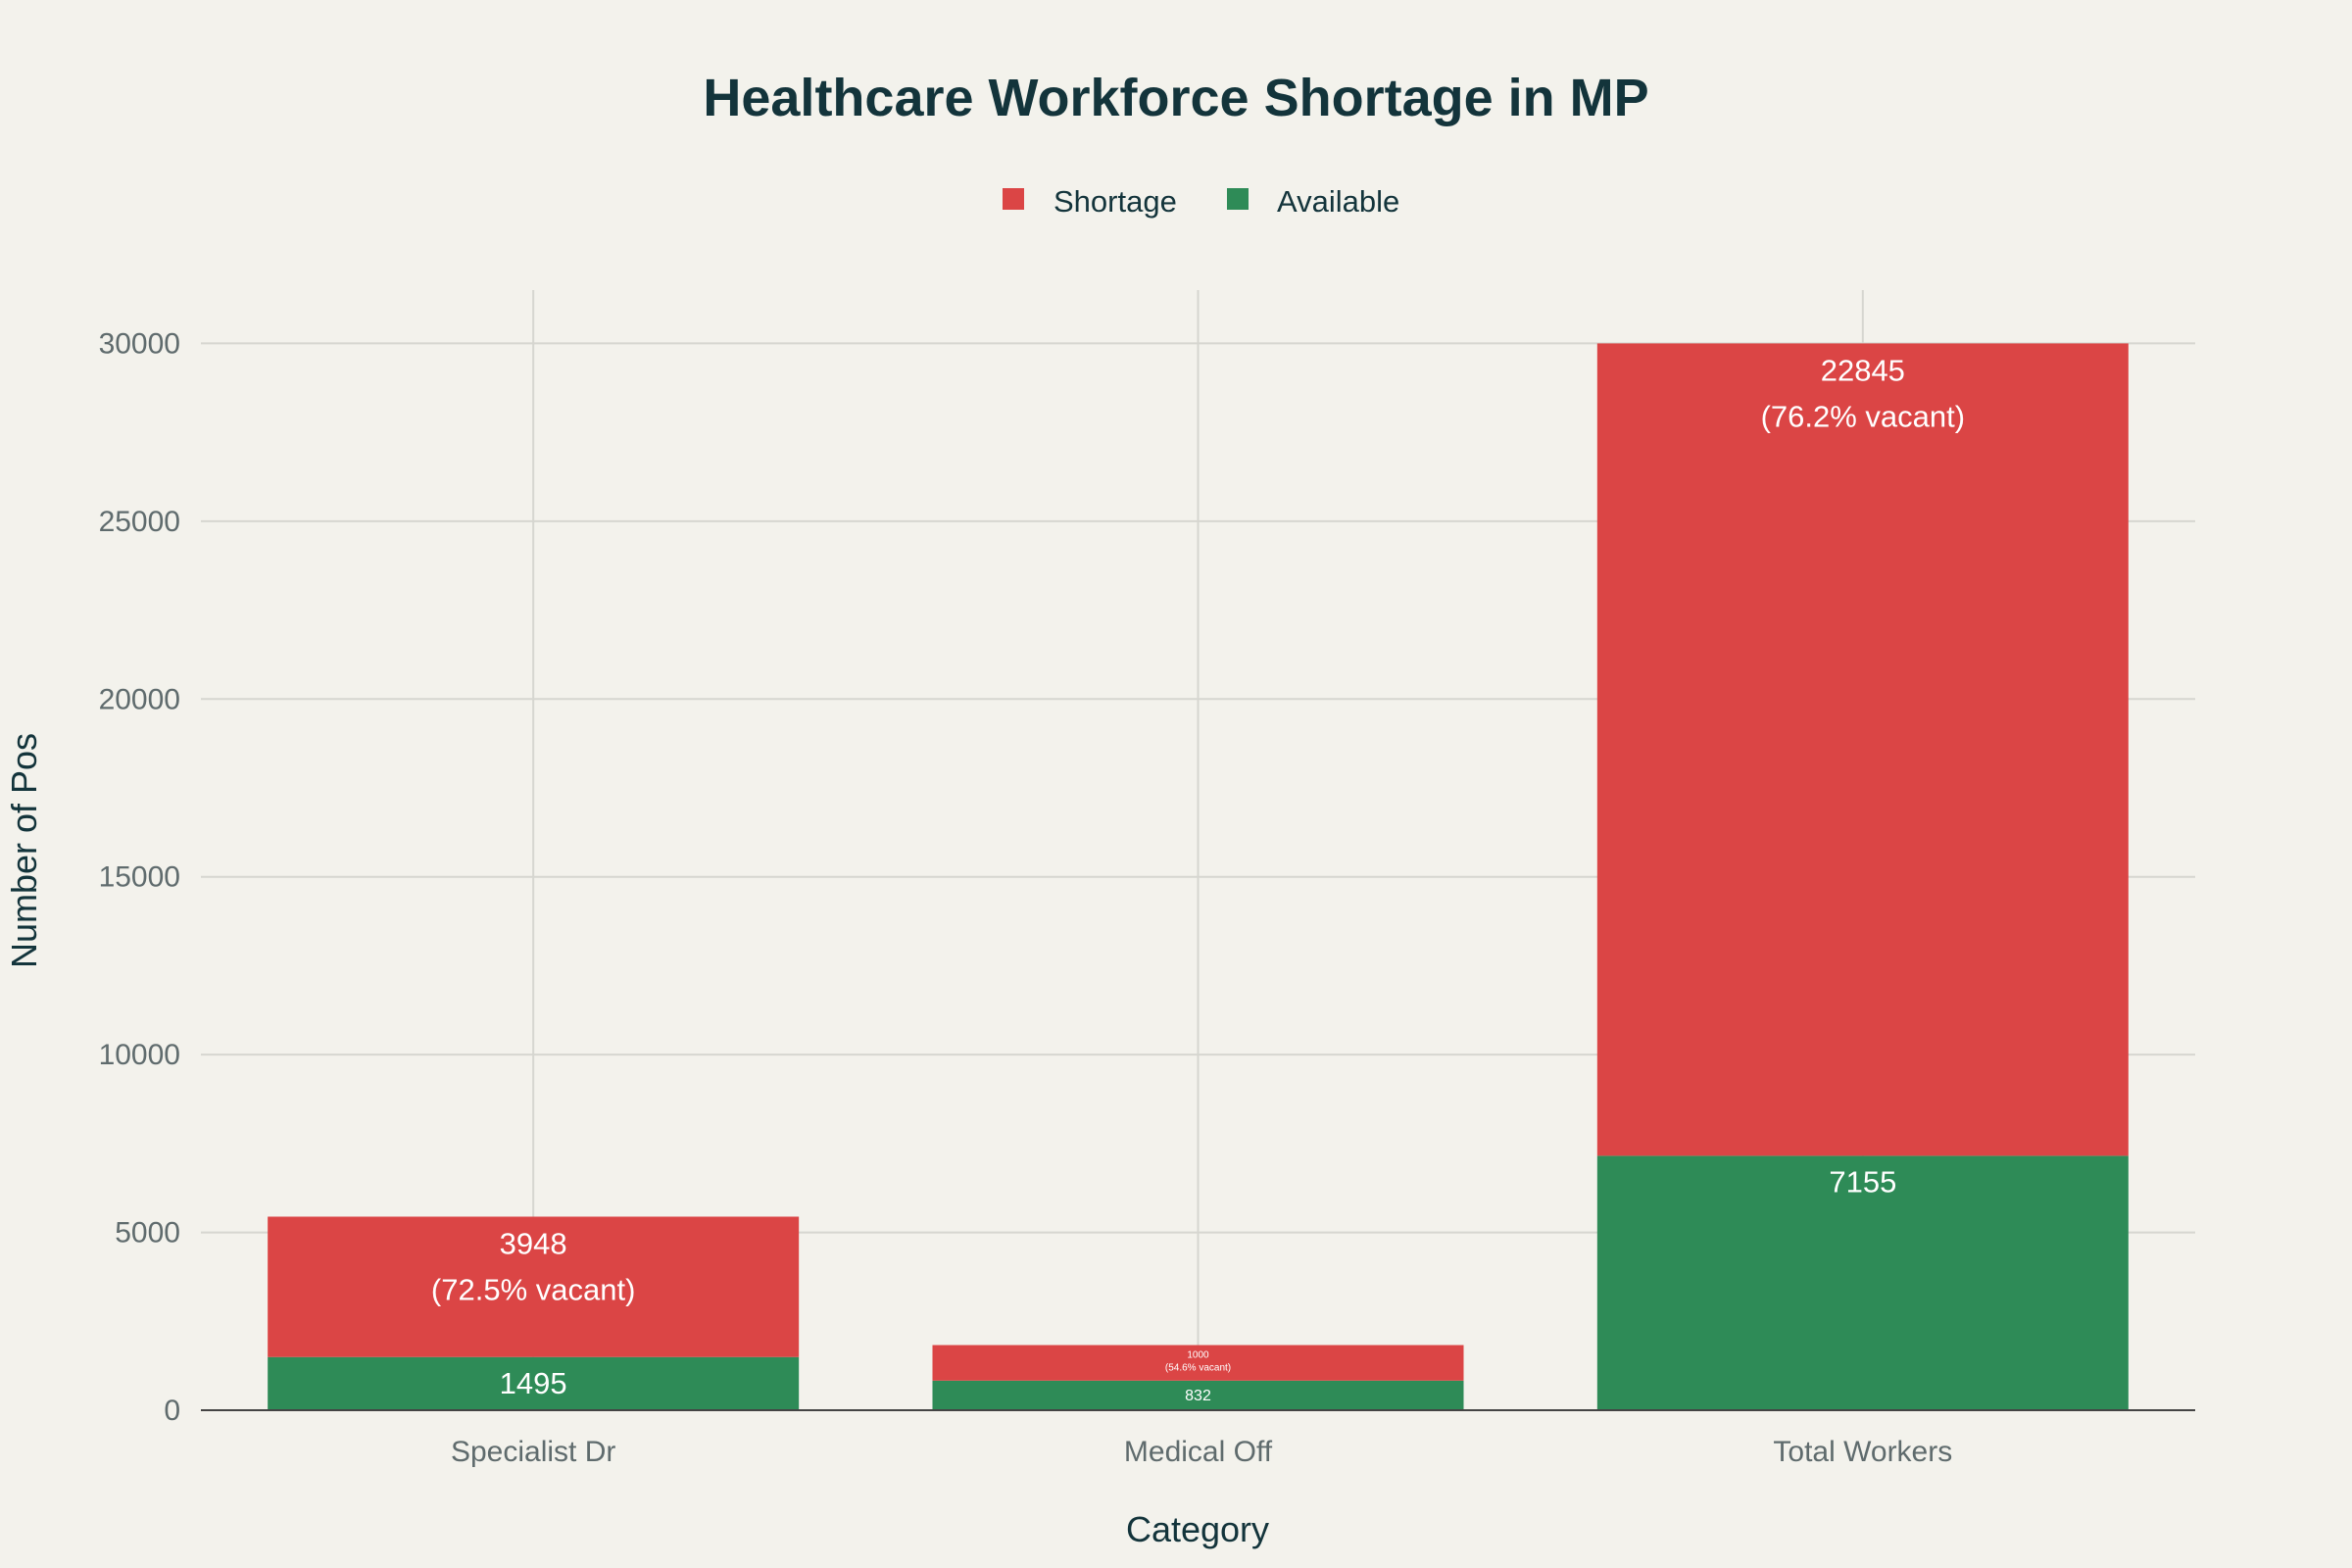  What do you see at coordinates (1198, 1452) in the screenshot?
I see `x-tick-label: Medical Off` at bounding box center [1198, 1452].